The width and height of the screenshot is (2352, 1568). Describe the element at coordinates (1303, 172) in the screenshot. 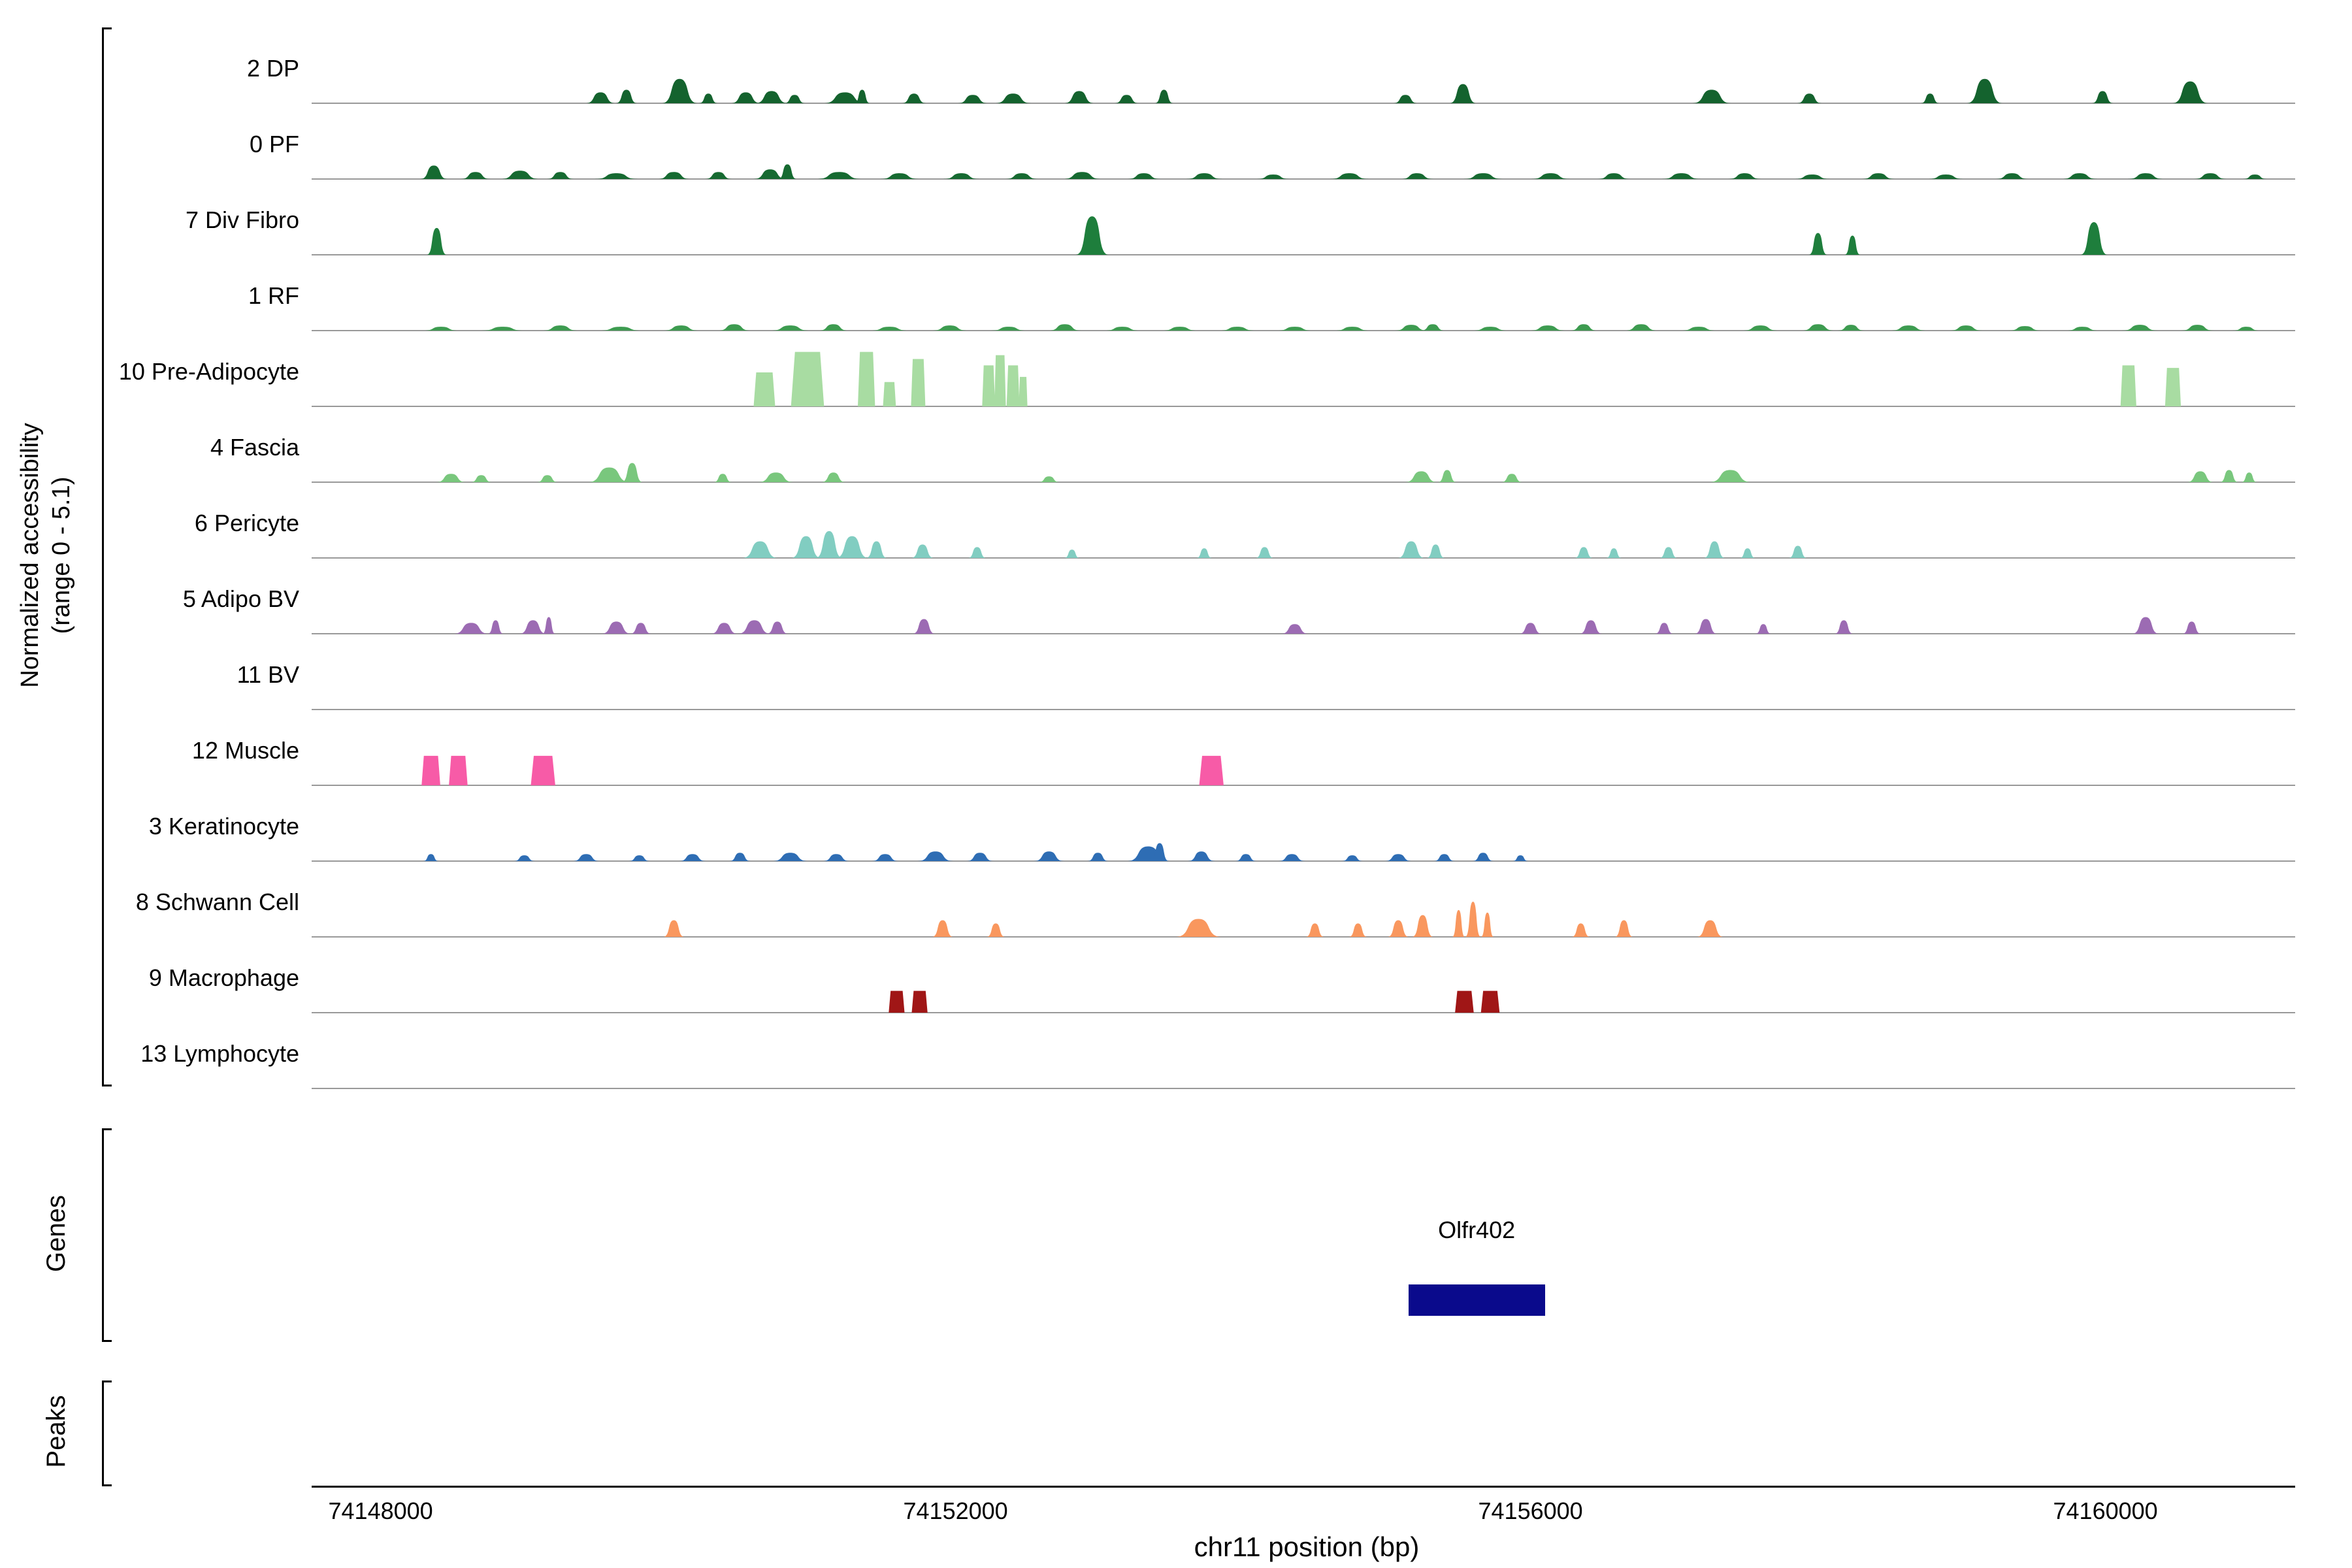

I see `track-signal-0-pf` at that location.